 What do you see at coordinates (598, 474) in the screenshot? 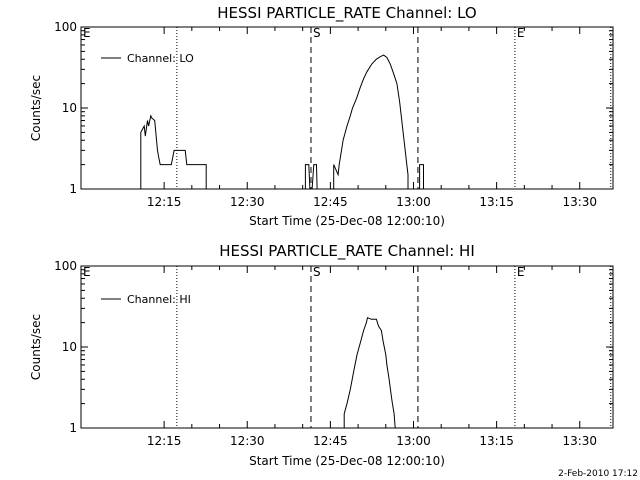
I see `footer-timestamp: 2-Feb-2010 17:12` at bounding box center [598, 474].